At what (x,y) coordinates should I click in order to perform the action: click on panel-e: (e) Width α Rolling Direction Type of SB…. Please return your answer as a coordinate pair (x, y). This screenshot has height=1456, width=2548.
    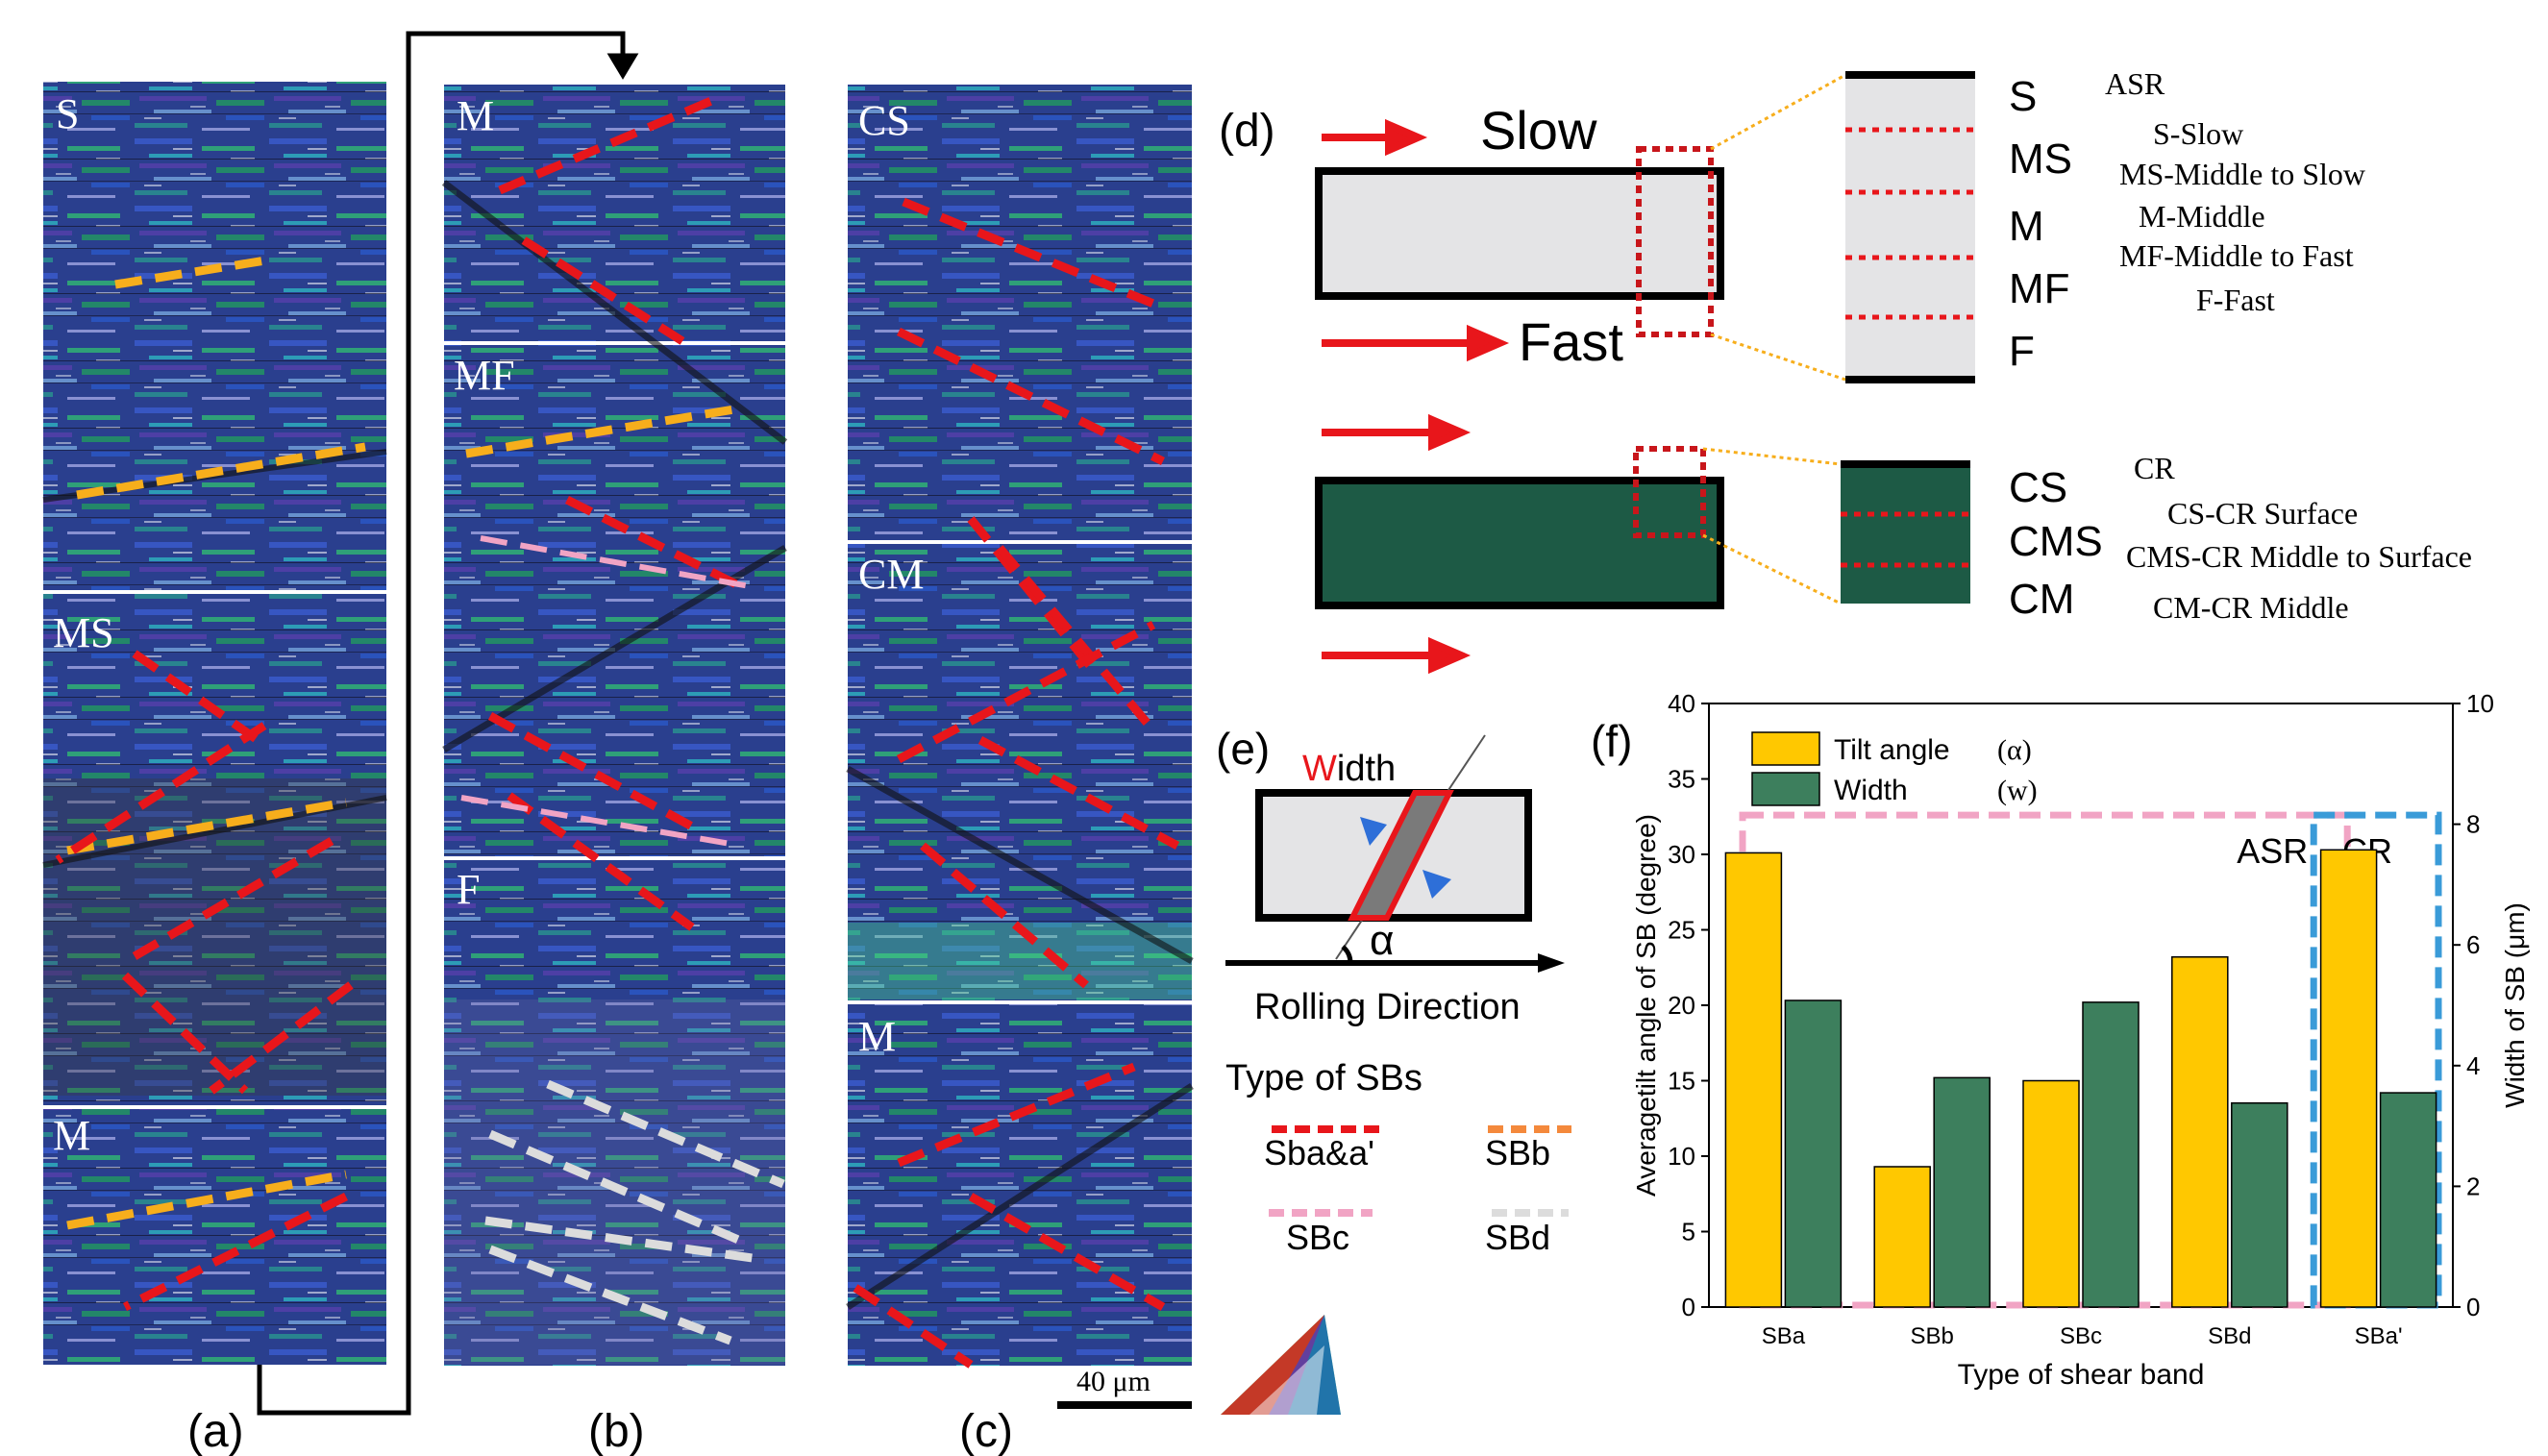
    Looking at the image, I should click on (1393, 991).